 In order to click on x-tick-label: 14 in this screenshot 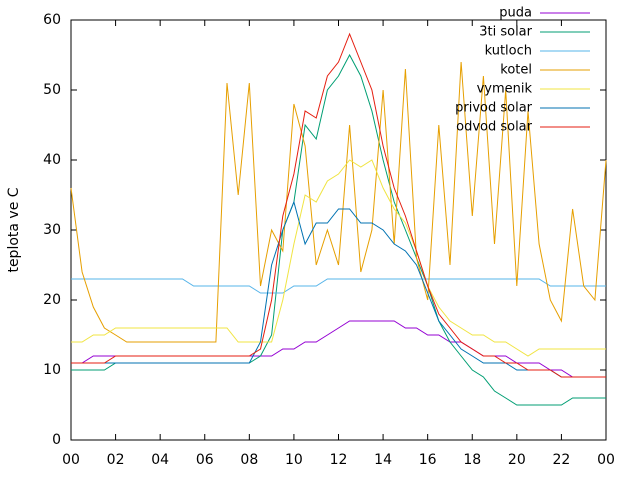, I will do `click(383, 460)`.